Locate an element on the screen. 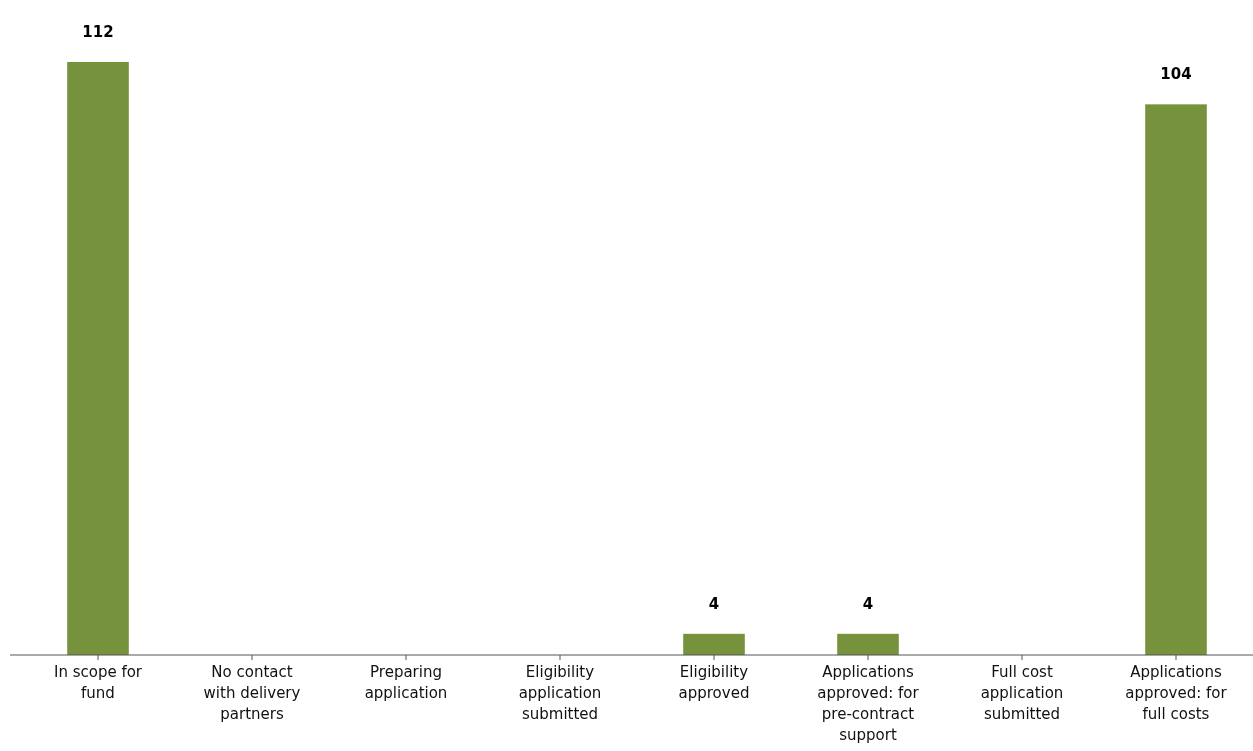 The image size is (1253, 751). x-tick-label: Full cost application submitted is located at coordinates (1022, 693).